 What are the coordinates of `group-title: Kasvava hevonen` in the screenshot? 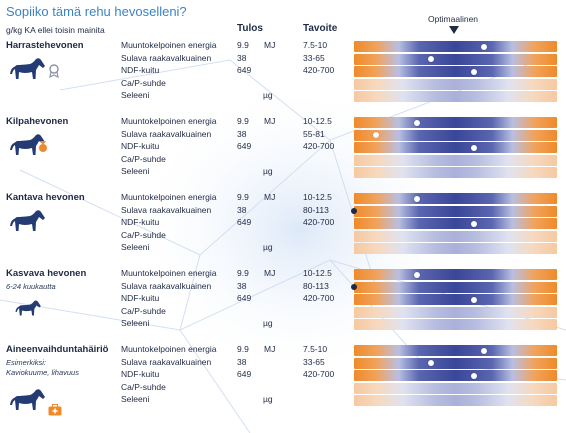 It's located at (46, 273).